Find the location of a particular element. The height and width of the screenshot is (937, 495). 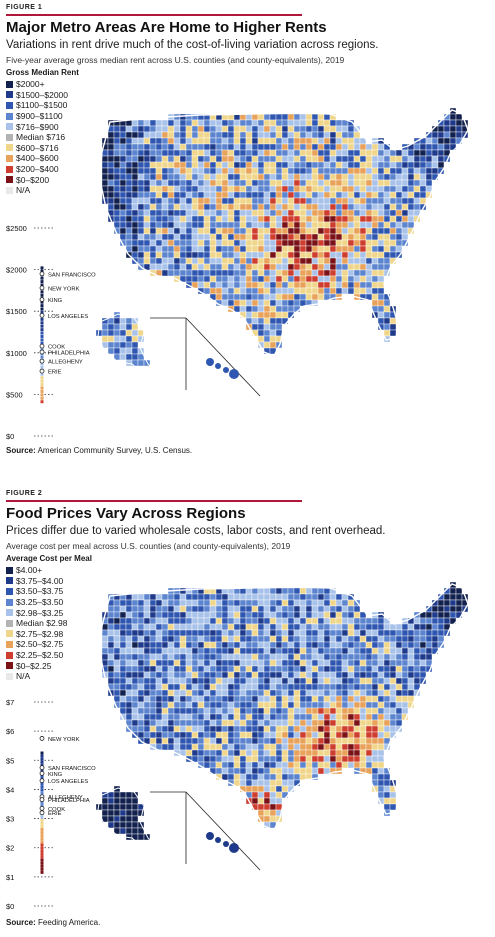

distribution-bin is located at coordinates (42, 278).